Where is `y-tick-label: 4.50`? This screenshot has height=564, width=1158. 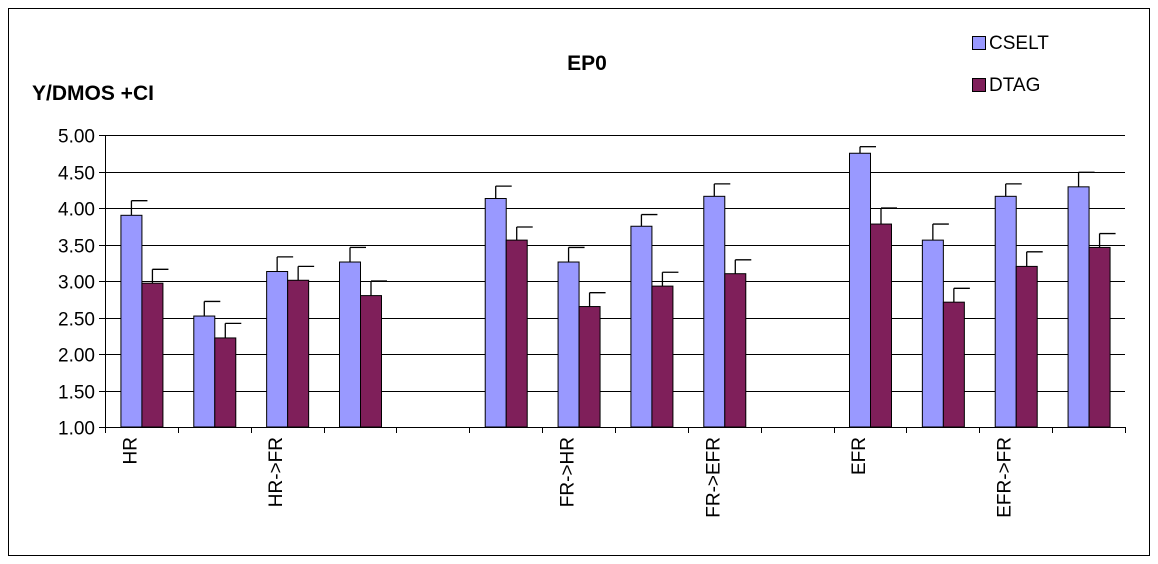
y-tick-label: 4.50 is located at coordinates (76, 174).